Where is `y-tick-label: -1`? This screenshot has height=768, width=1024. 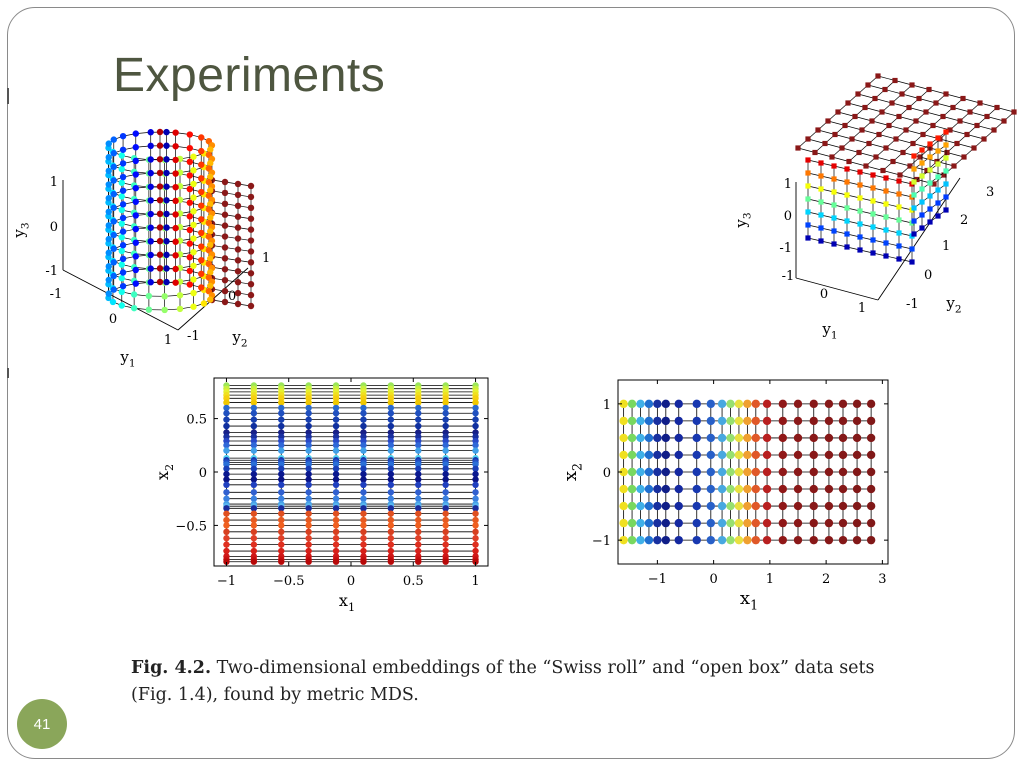
y-tick-label: -1 is located at coordinates (912, 304).